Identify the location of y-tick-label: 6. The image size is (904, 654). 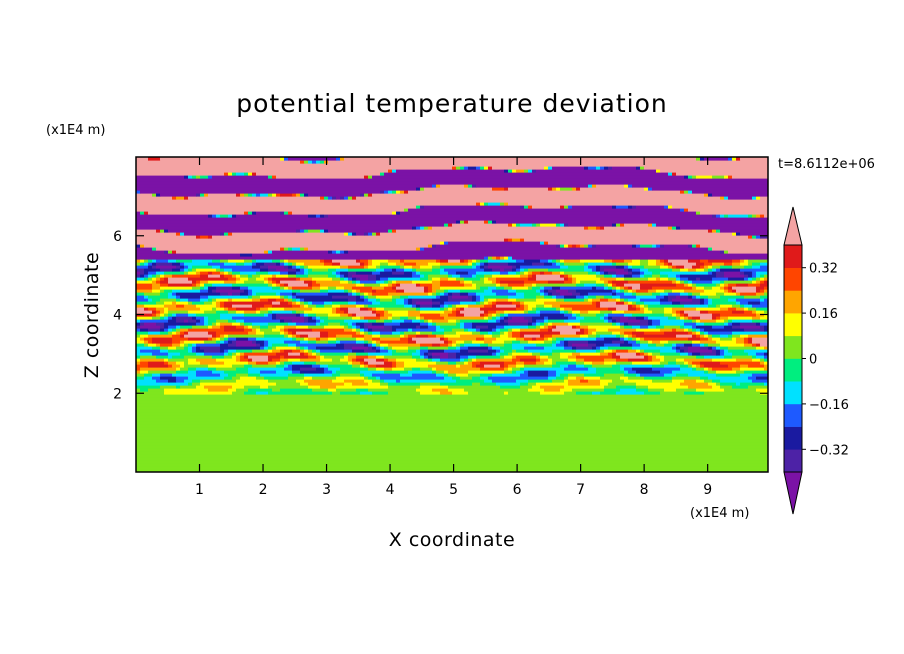
(117, 237).